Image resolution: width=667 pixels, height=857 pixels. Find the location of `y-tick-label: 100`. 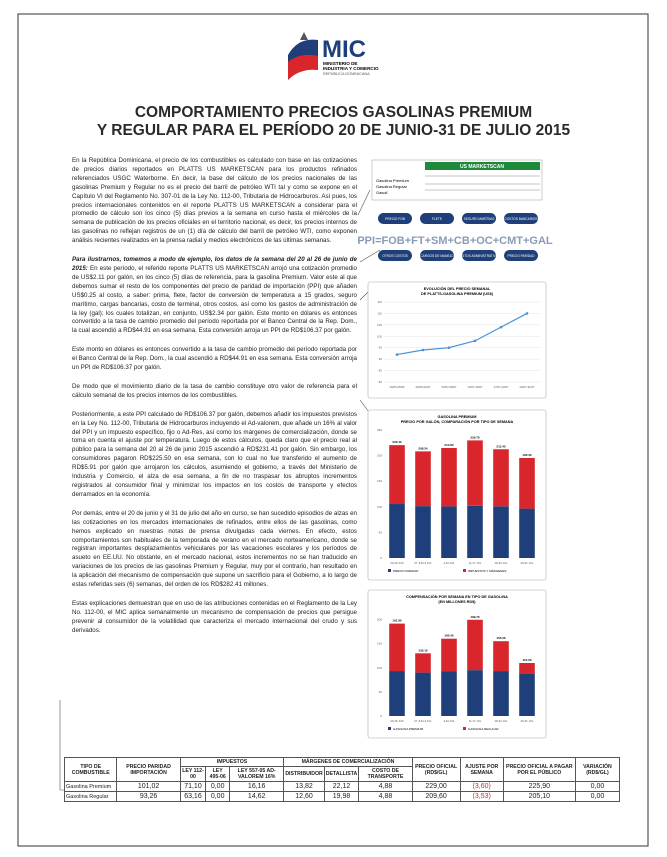

y-tick-label: 100 is located at coordinates (379, 668).